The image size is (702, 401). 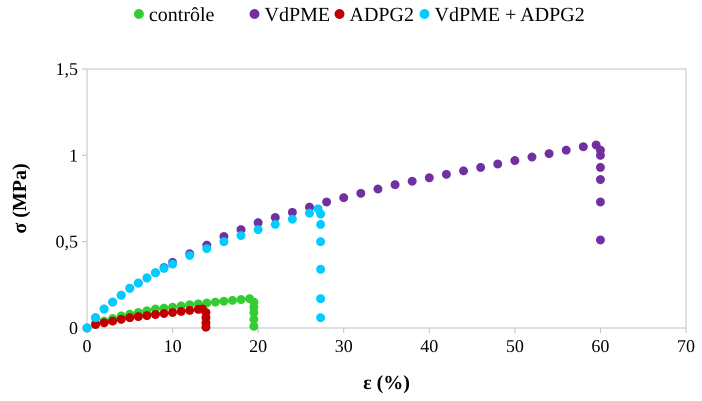 I want to click on legend-label: VdPME + ADPG2, so click(x=509, y=15).